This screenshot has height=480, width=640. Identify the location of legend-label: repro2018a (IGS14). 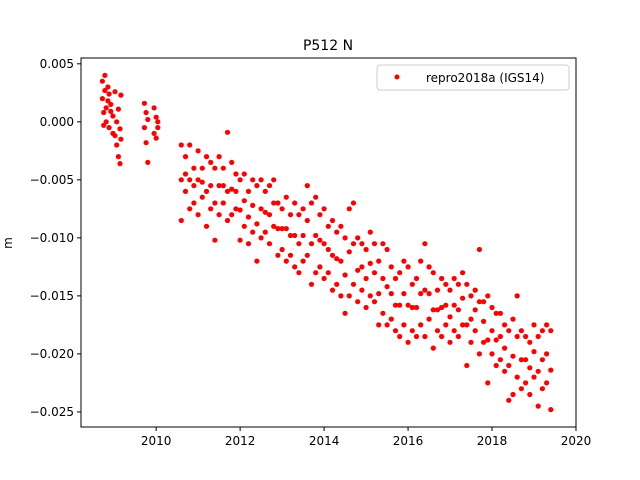
(485, 78).